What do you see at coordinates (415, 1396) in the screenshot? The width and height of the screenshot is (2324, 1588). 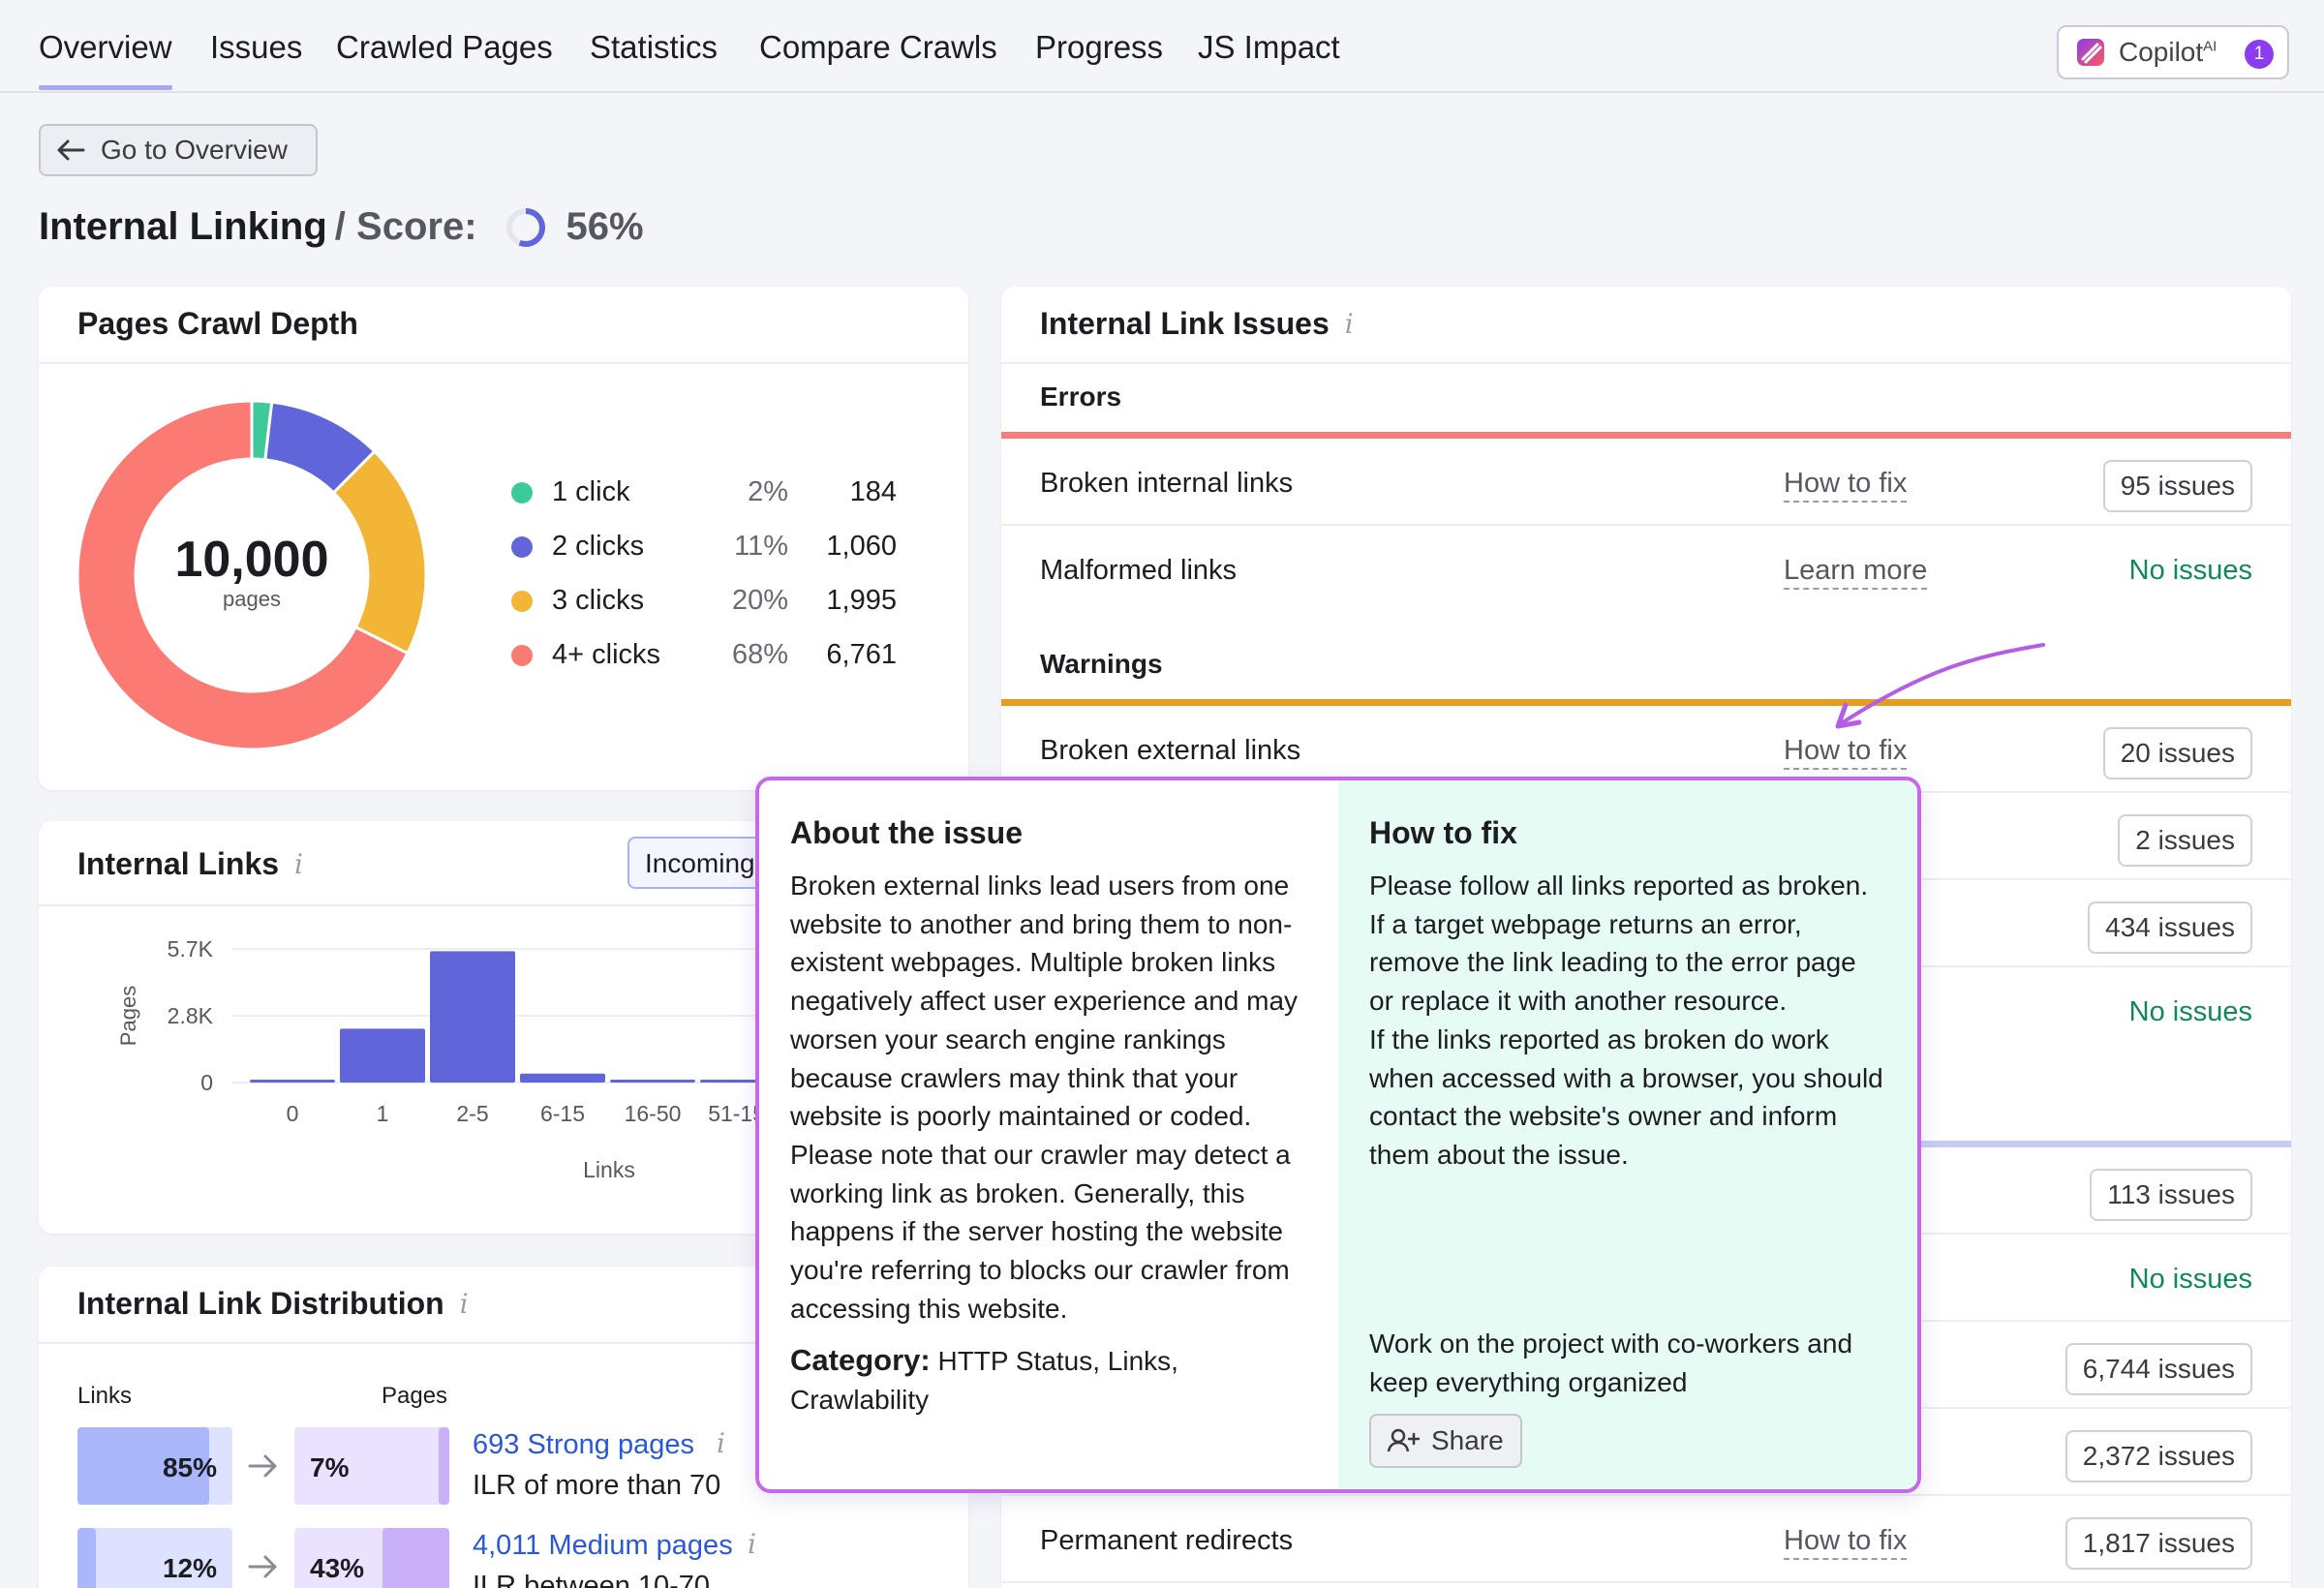 I see `column-pages-header: Pages` at bounding box center [415, 1396].